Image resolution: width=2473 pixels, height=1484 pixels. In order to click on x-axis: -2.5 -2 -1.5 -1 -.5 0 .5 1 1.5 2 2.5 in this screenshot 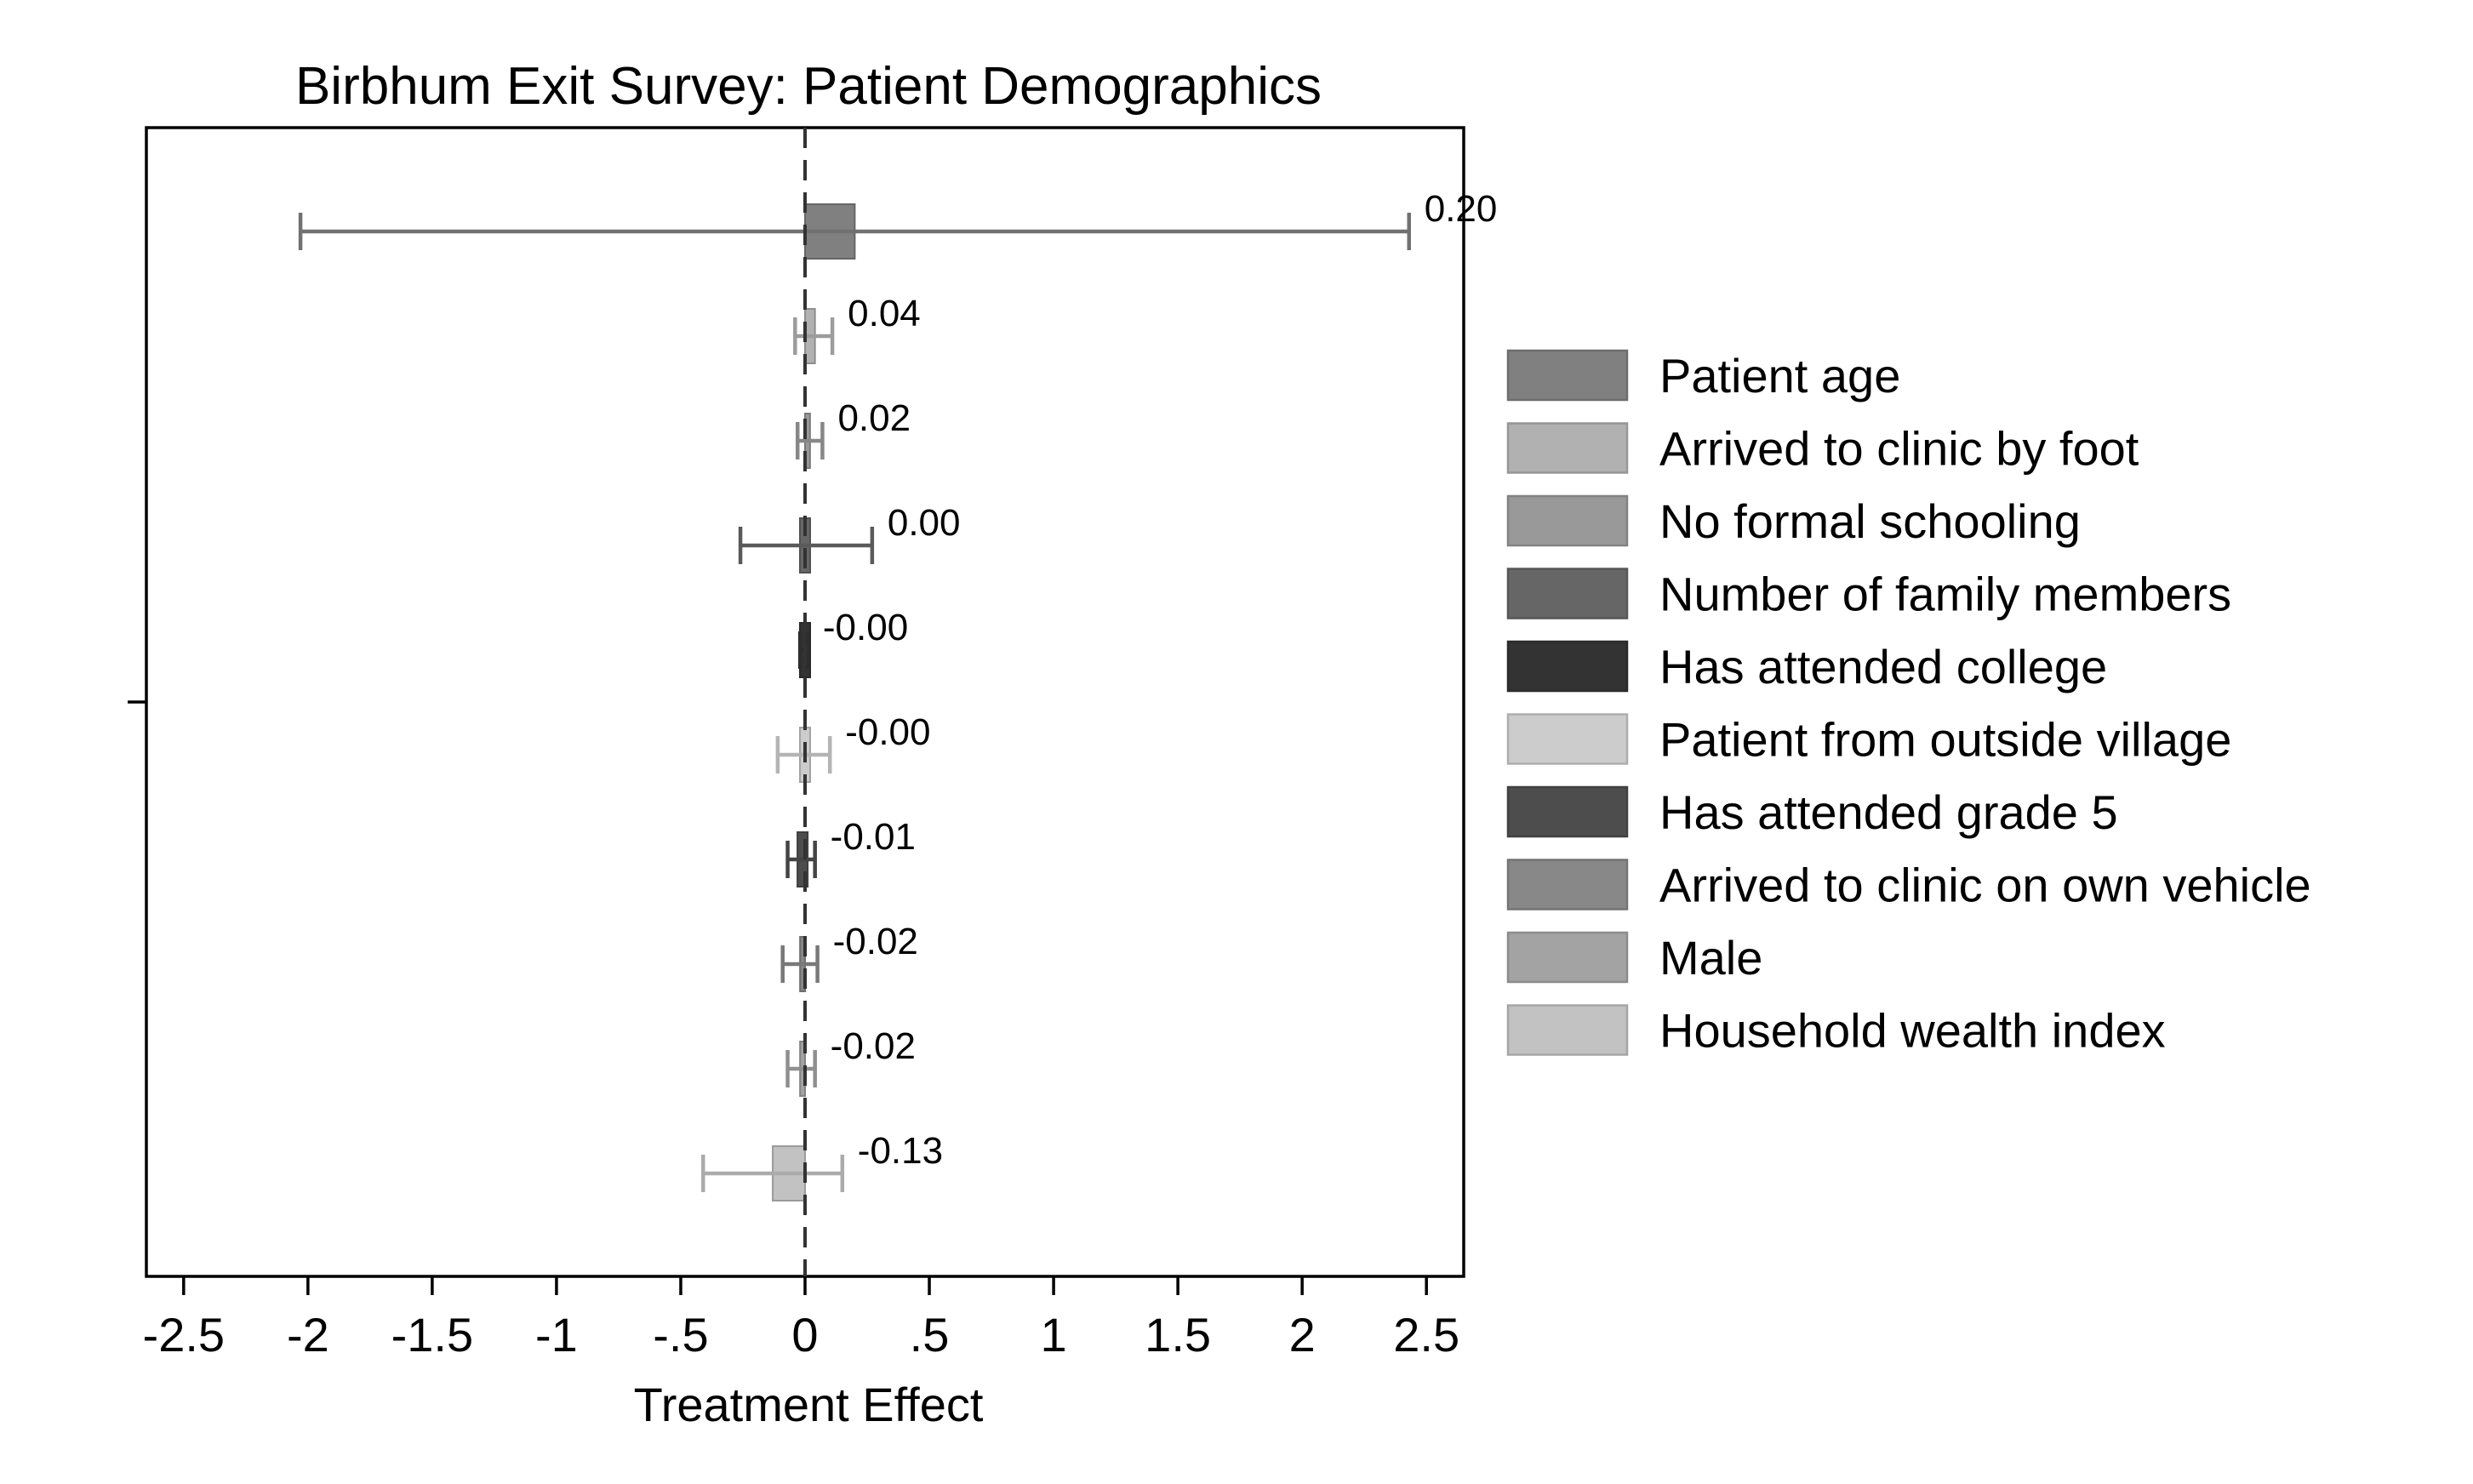, I will do `click(801, 1318)`.